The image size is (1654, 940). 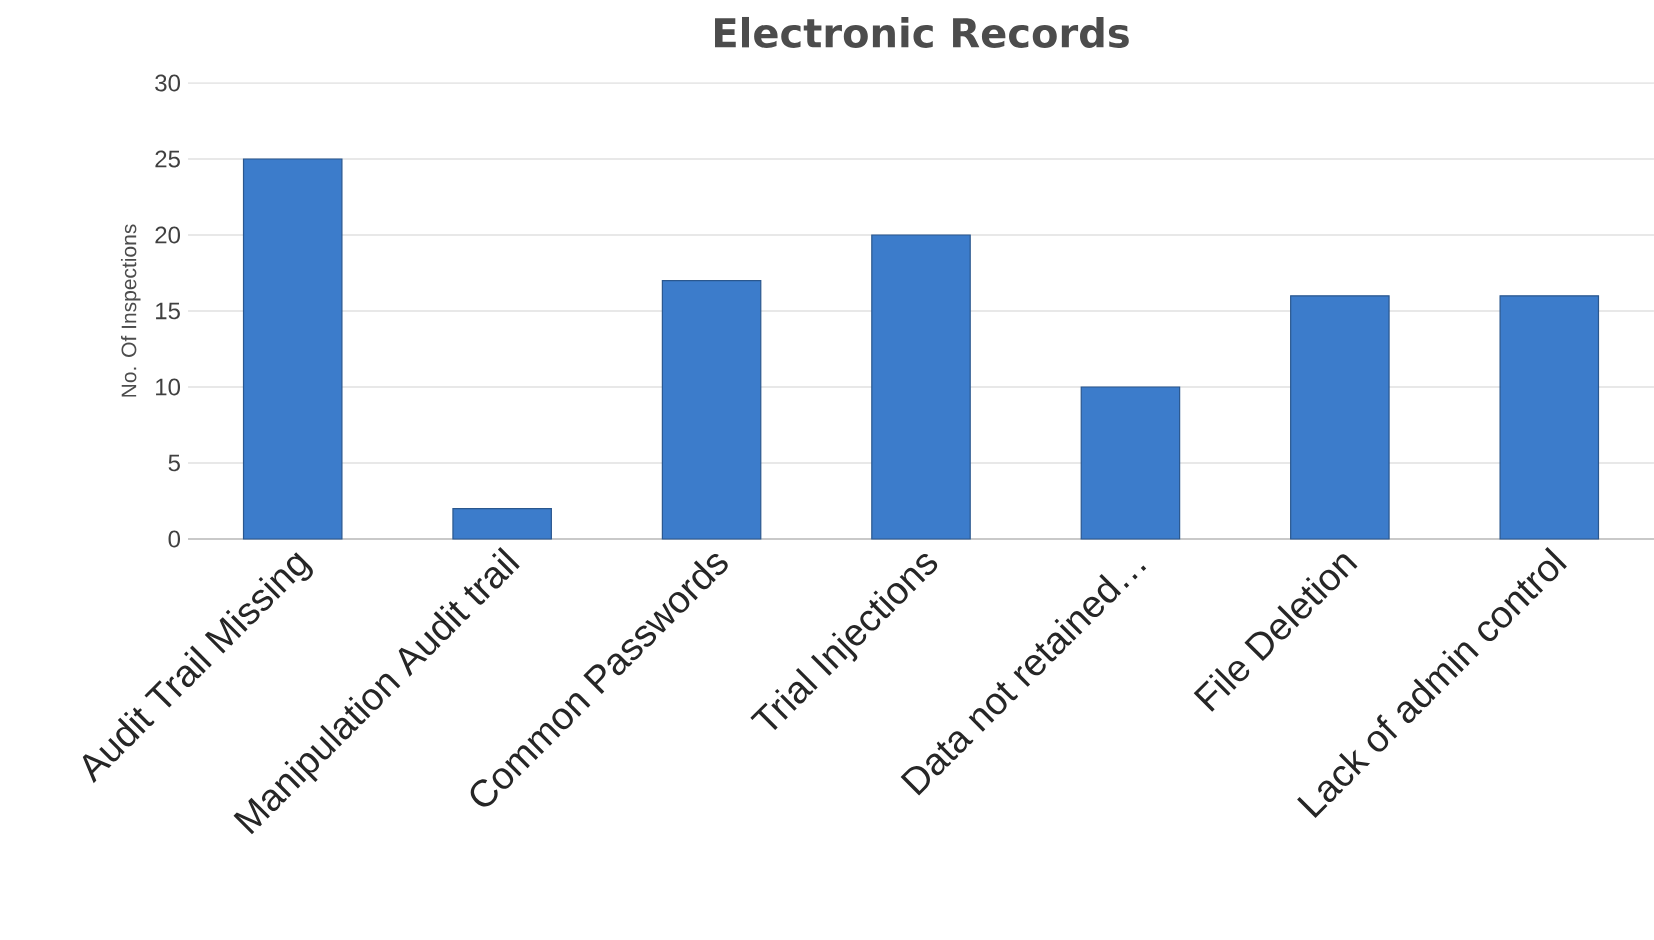 I want to click on y-tick-label: 15, so click(x=168, y=311).